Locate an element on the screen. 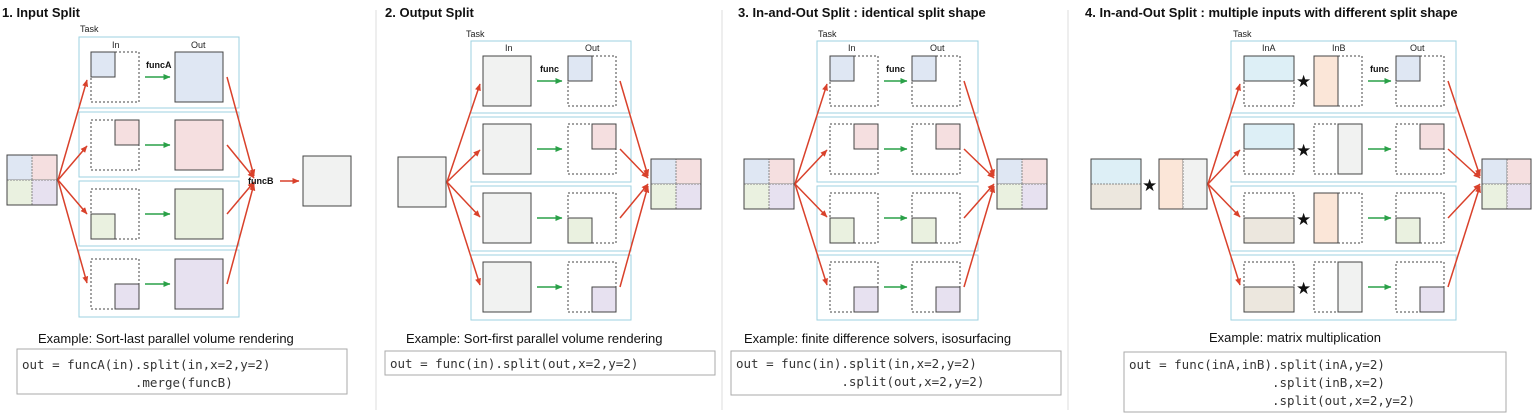 This screenshot has height=415, width=1533. code-line: .split(out,x=2,y=2) is located at coordinates (860, 381).